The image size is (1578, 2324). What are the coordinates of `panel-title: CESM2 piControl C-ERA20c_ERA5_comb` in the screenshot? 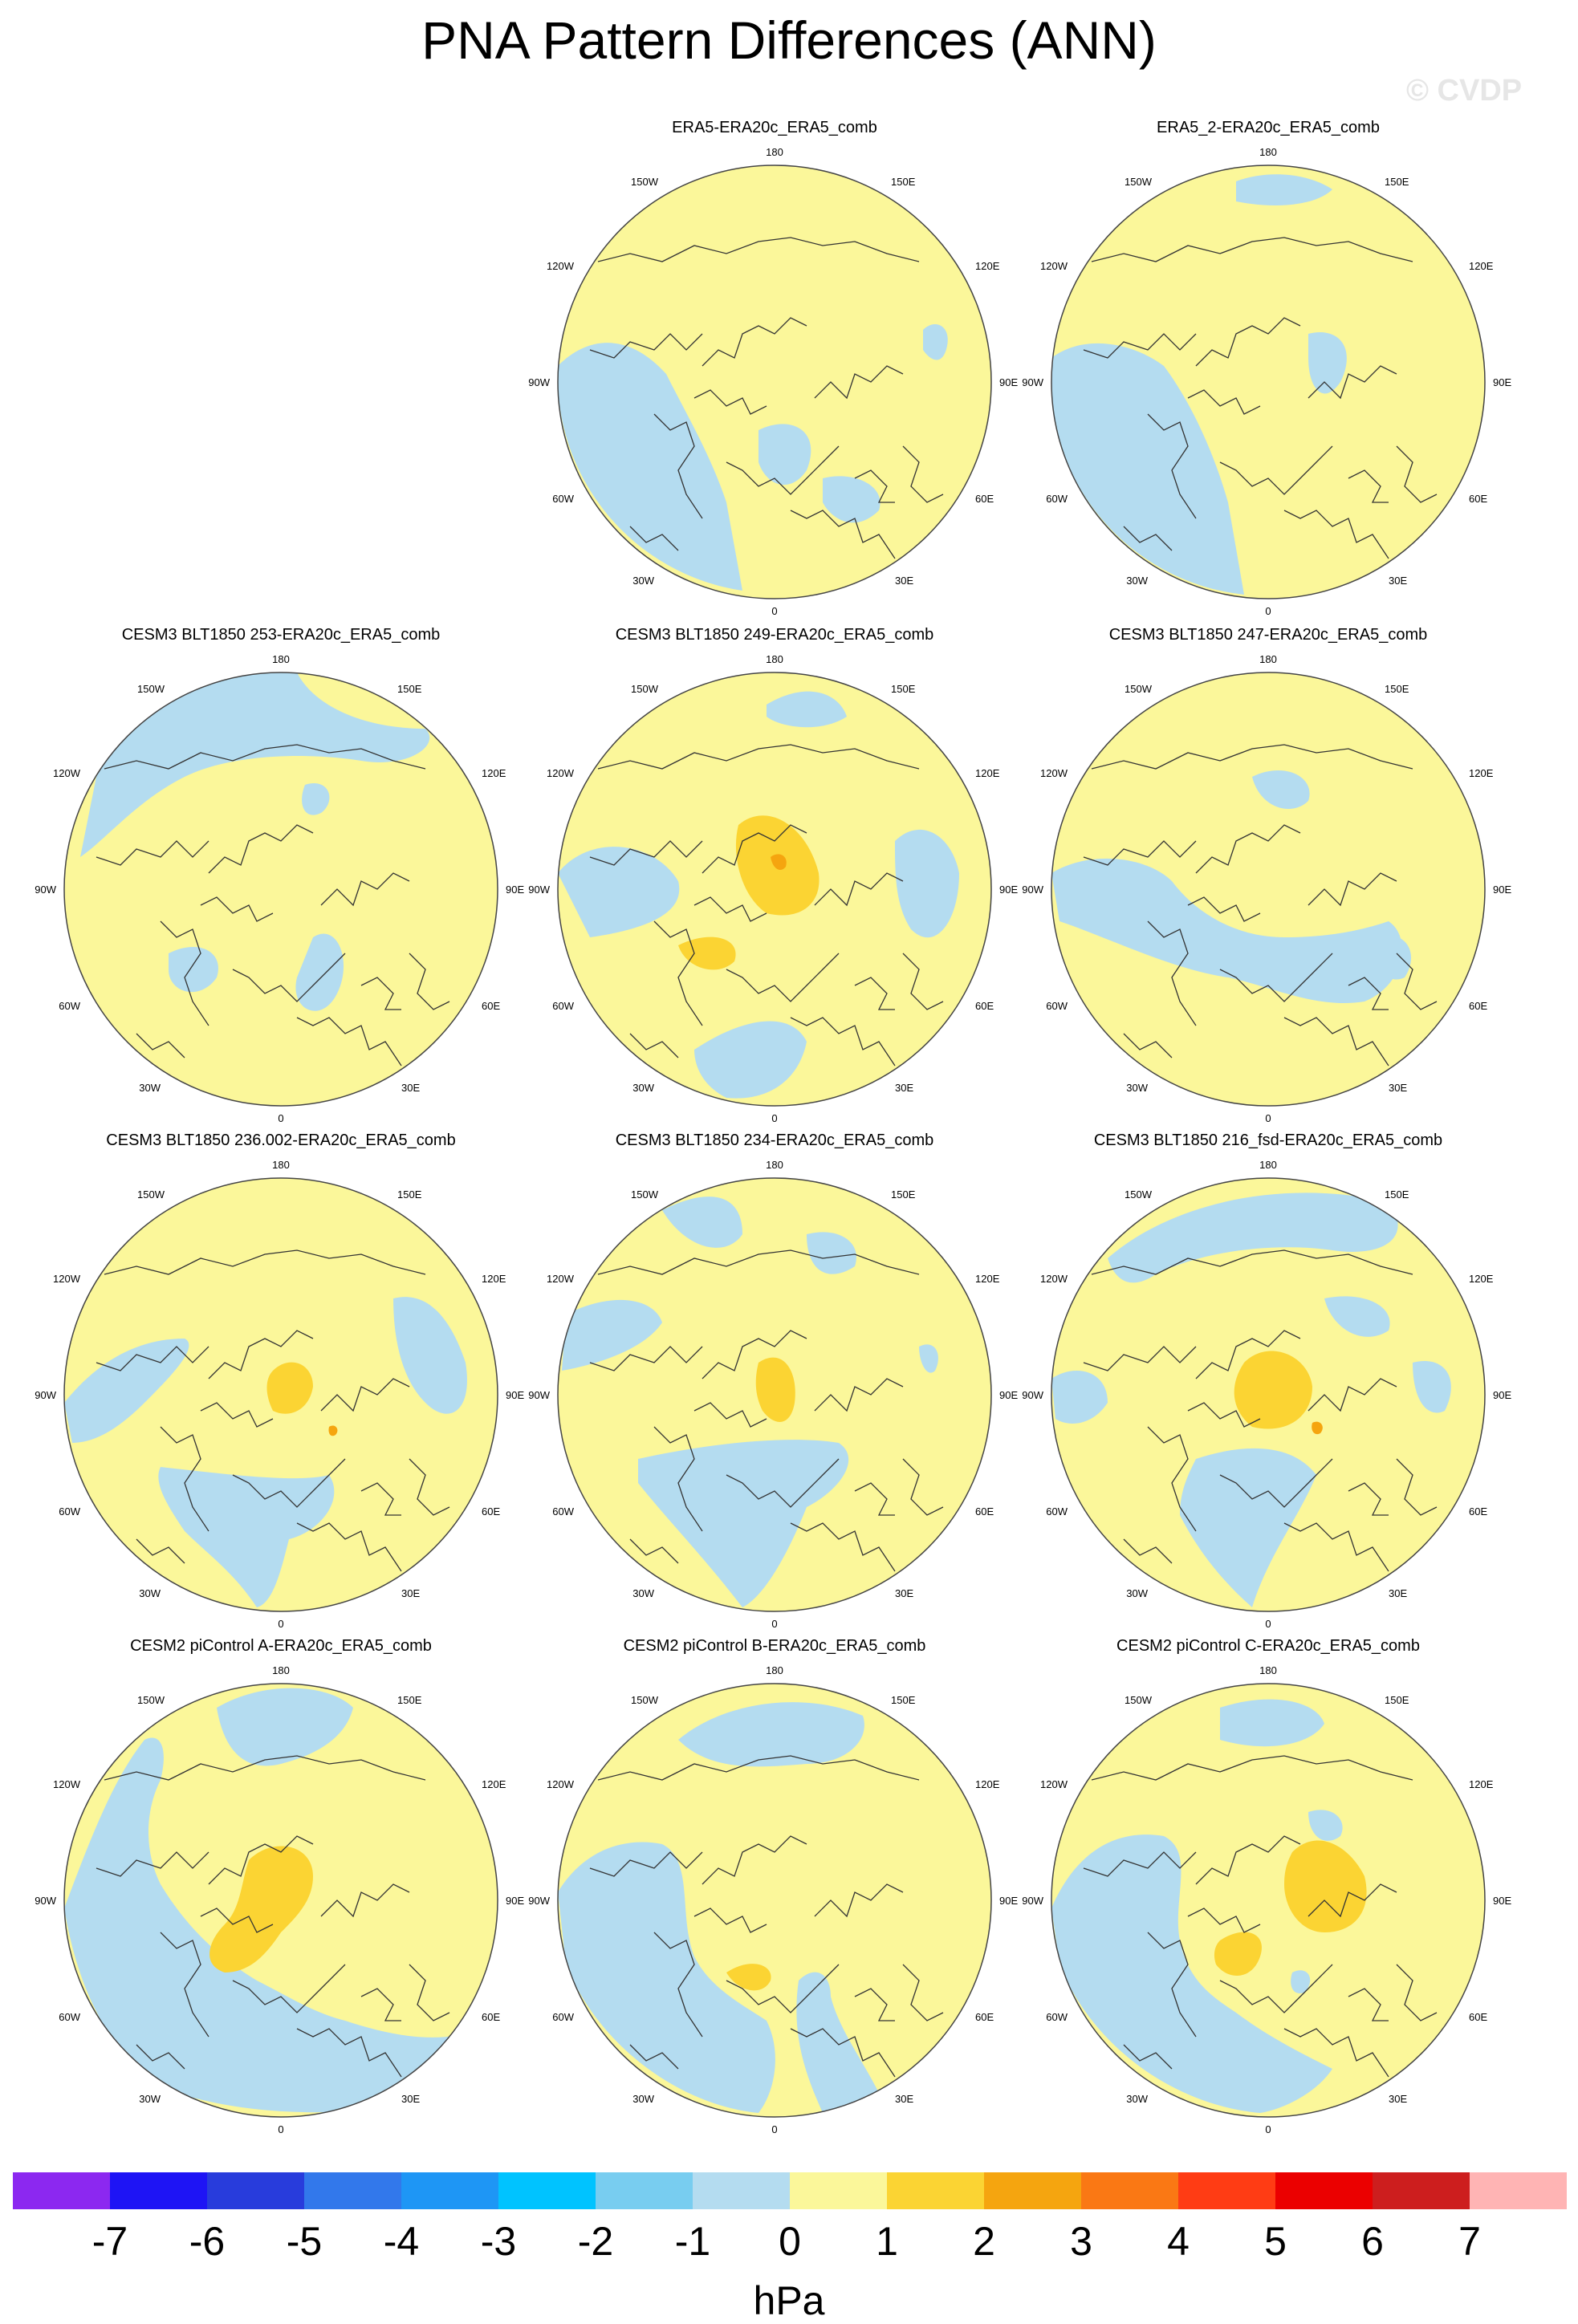 It's located at (1268, 1646).